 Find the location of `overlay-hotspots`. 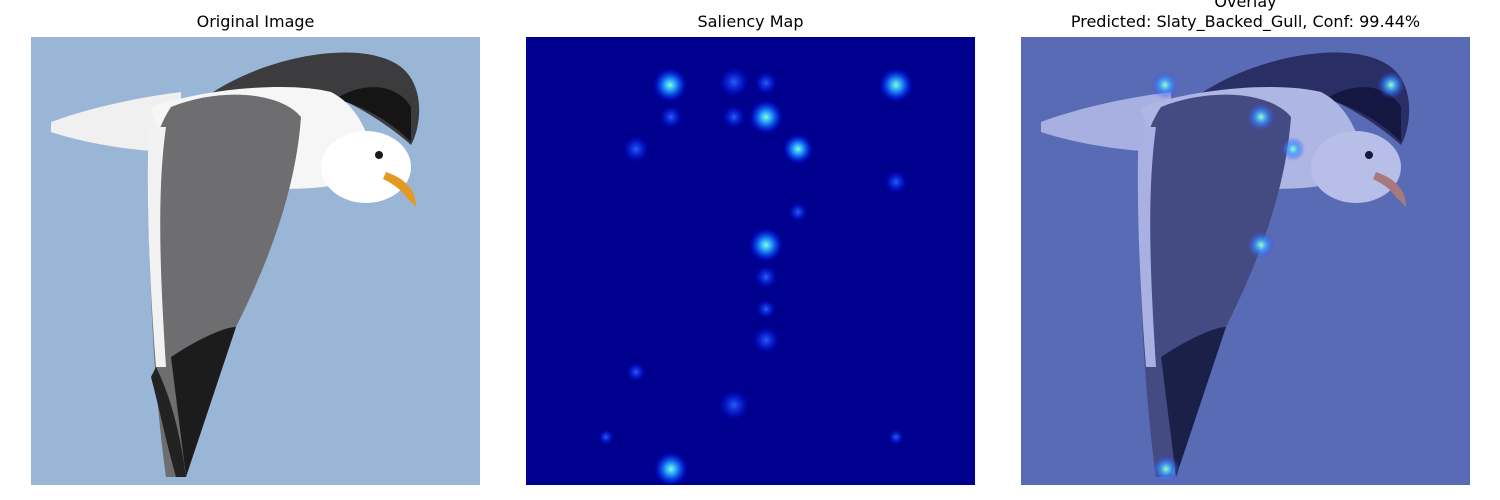

overlay-hotspots is located at coordinates (1278, 277).